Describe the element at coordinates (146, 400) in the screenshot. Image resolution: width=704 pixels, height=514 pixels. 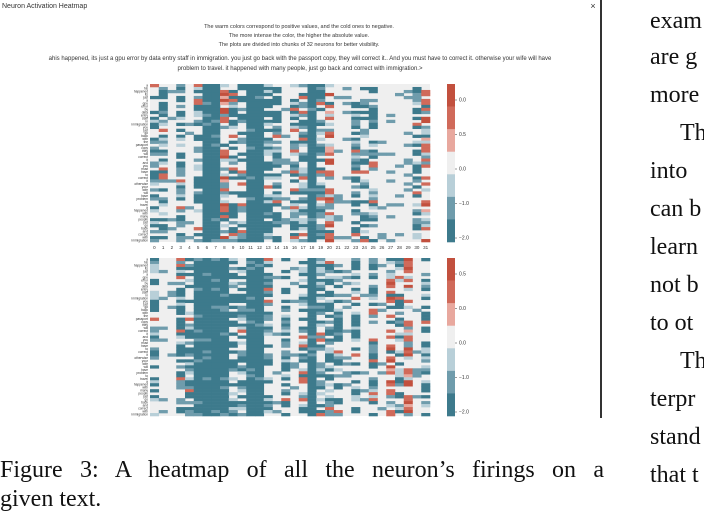
I see `y-tick-label: go` at that location.